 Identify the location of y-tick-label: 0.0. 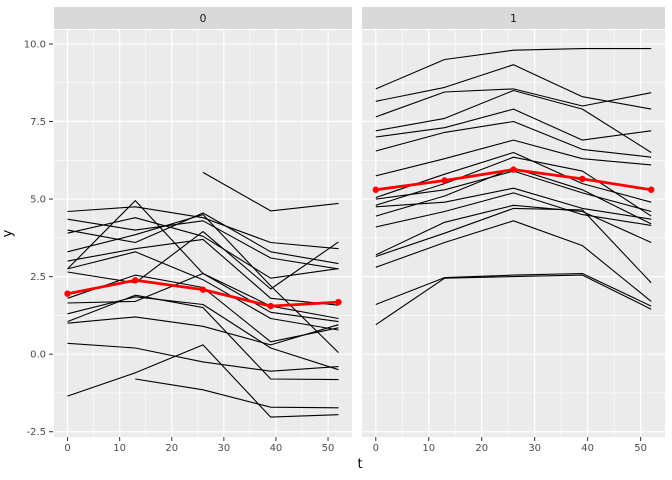
(38, 355).